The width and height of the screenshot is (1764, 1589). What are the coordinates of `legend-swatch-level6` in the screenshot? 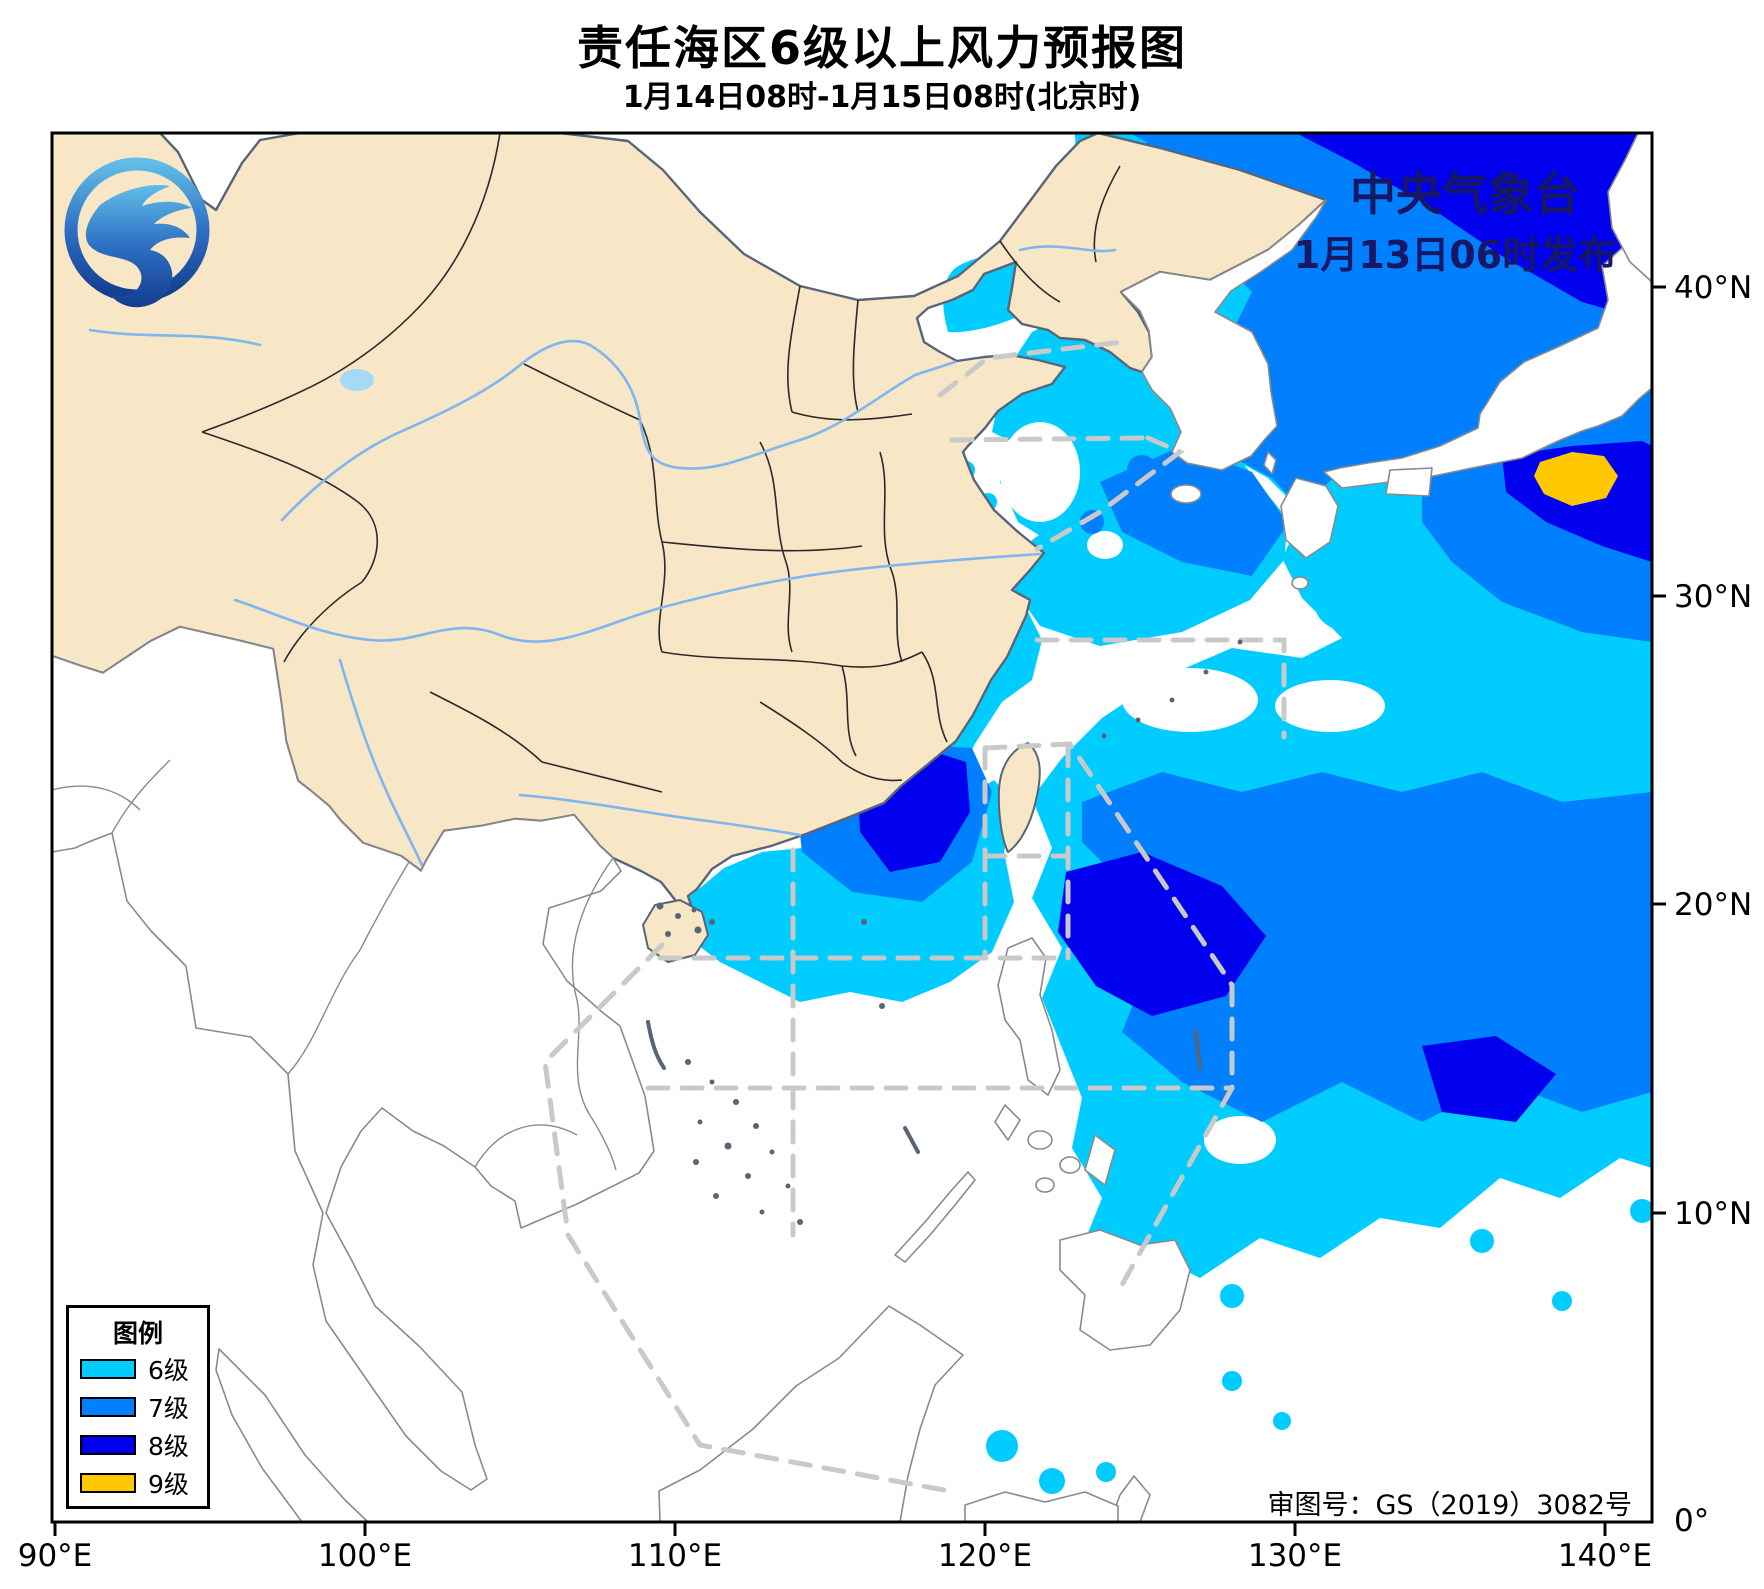 It's located at (108, 1369).